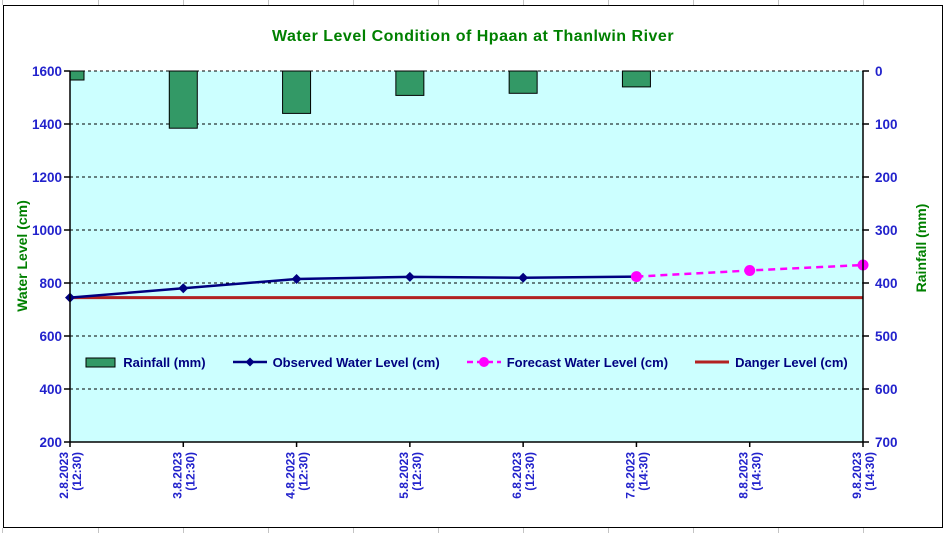 The height and width of the screenshot is (533, 946). What do you see at coordinates (50, 283) in the screenshot?
I see `left-axis-tick-label: 800` at bounding box center [50, 283].